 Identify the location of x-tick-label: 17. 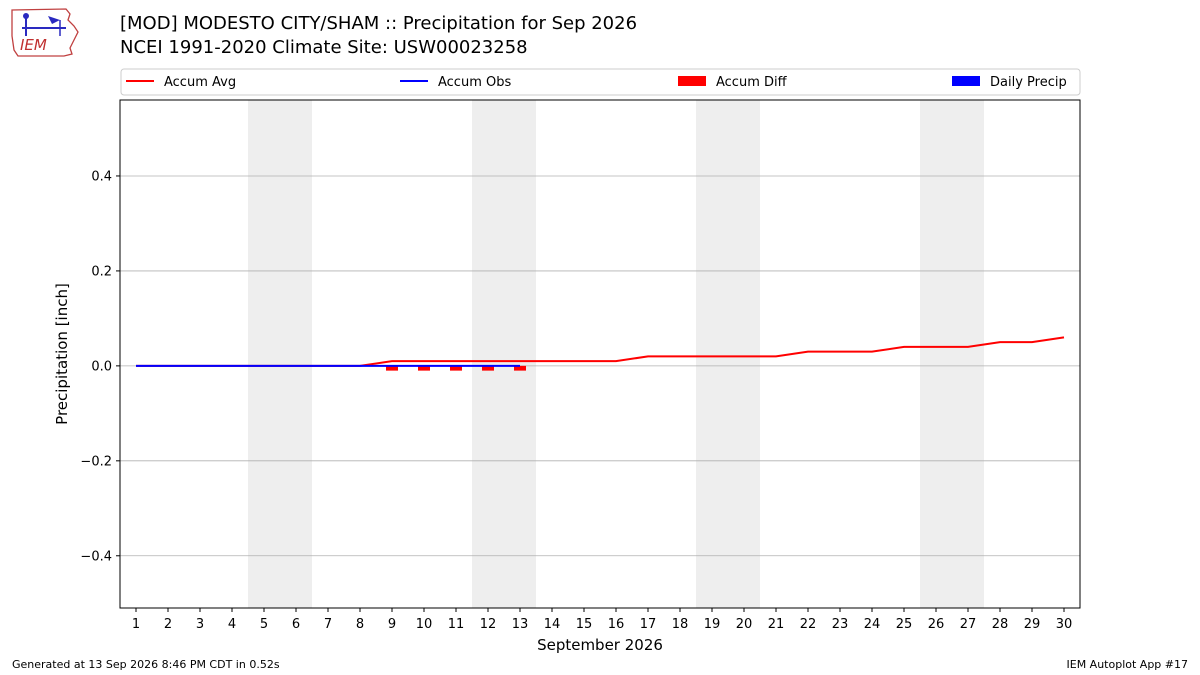
(648, 624).